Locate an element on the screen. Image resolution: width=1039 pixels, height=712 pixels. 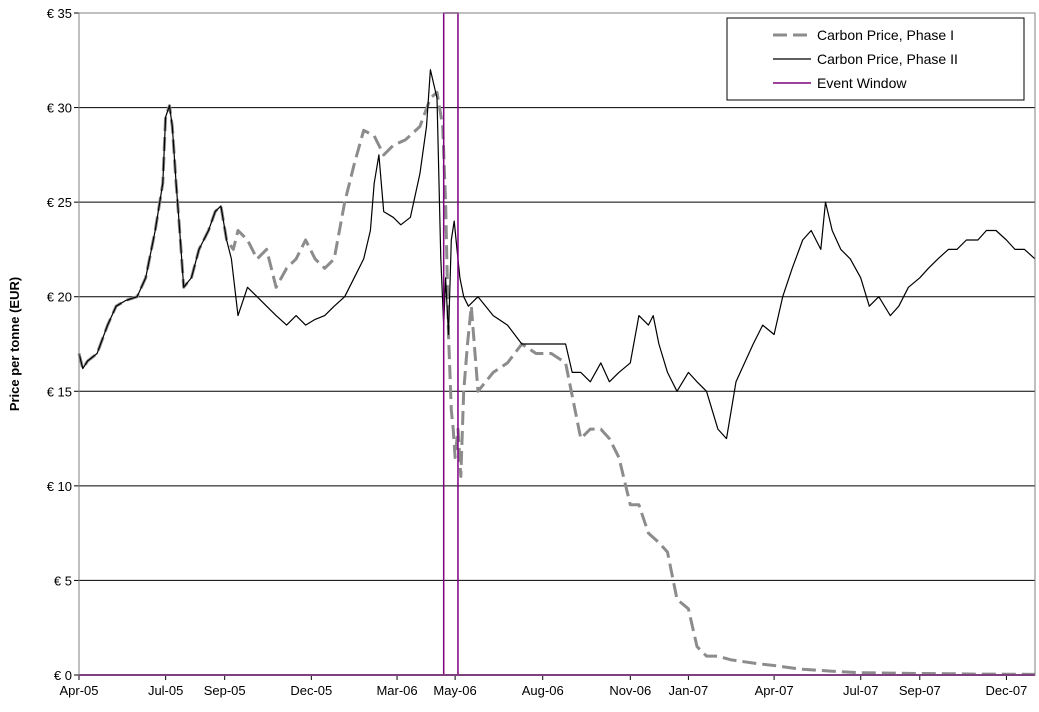
x-tick-label: Mar-06 is located at coordinates (396, 690).